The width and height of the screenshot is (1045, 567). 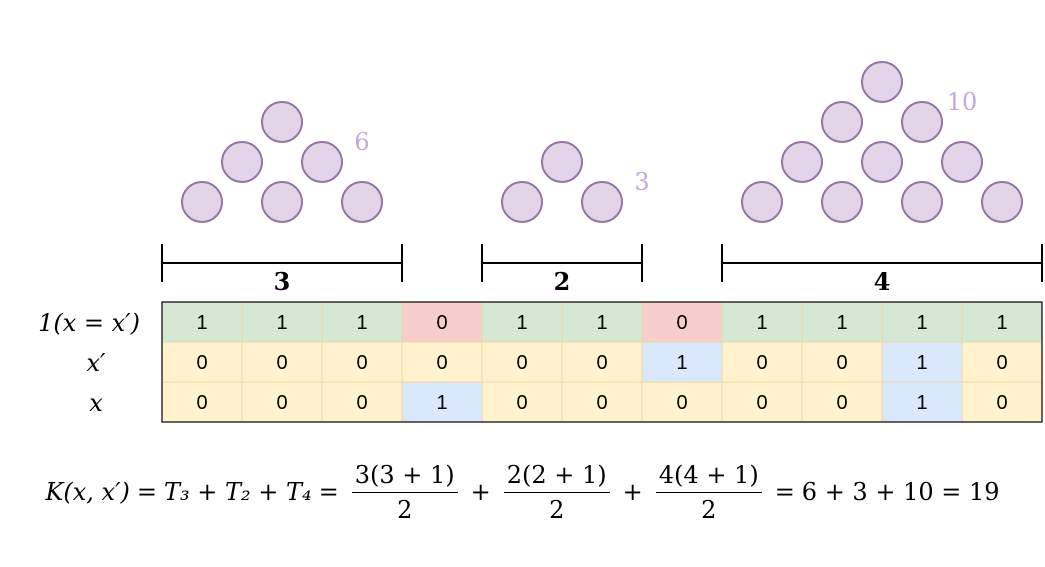 I want to click on bracket-1: 3, so click(x=282, y=270).